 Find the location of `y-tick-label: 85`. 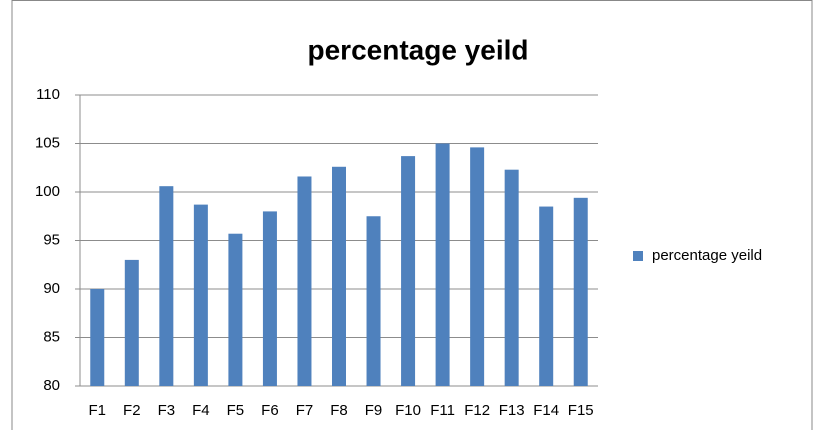

y-tick-label: 85 is located at coordinates (51, 336).